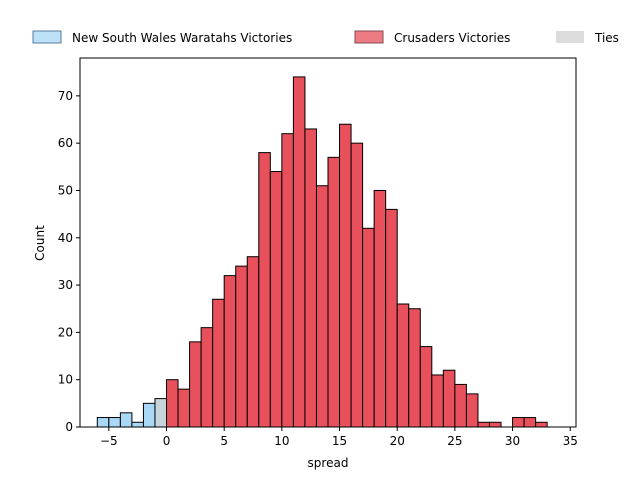 Image resolution: width=640 pixels, height=480 pixels. What do you see at coordinates (454, 441) in the screenshot?
I see `x-tick-label: 25` at bounding box center [454, 441].